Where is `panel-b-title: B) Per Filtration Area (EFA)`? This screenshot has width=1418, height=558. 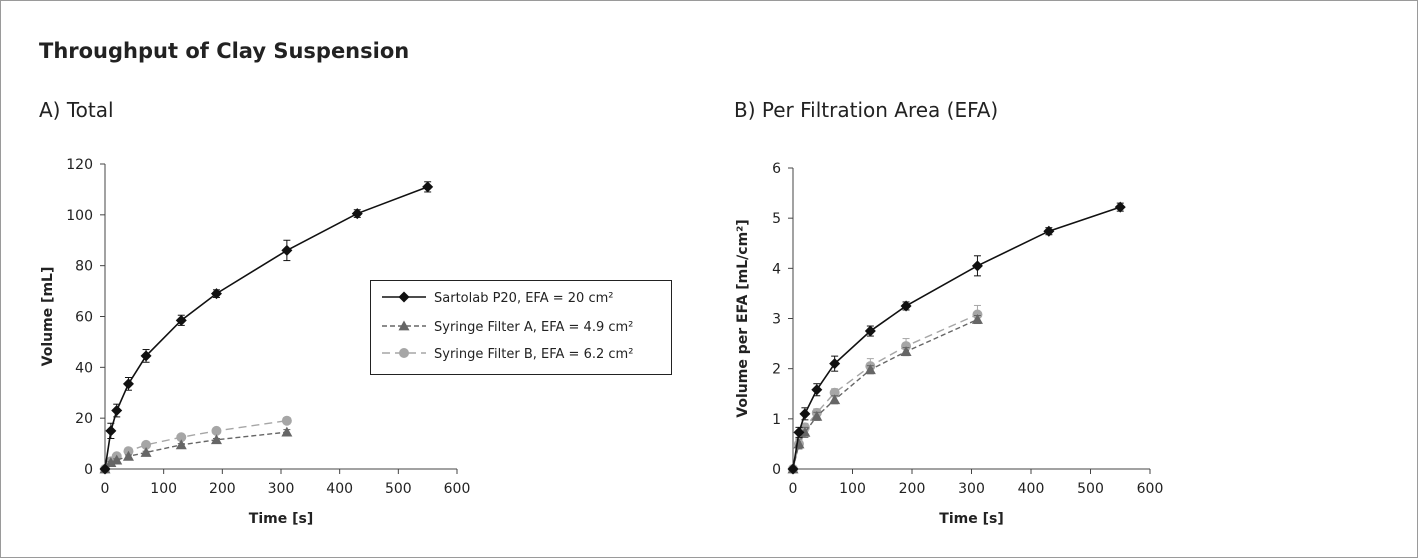
panel-b-title: B) Per Filtration Area (EFA) is located at coordinates (866, 110).